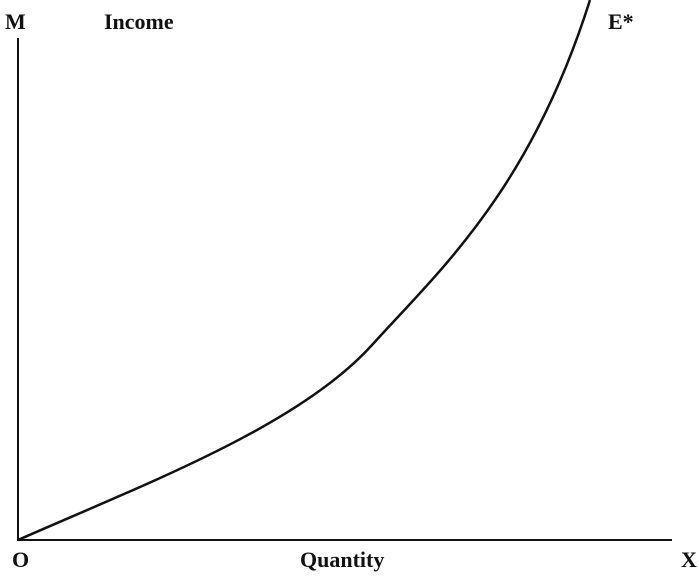 Image resolution: width=699 pixels, height=578 pixels. Describe the element at coordinates (15, 21) in the screenshot. I see `y-axis-letter: M` at that location.